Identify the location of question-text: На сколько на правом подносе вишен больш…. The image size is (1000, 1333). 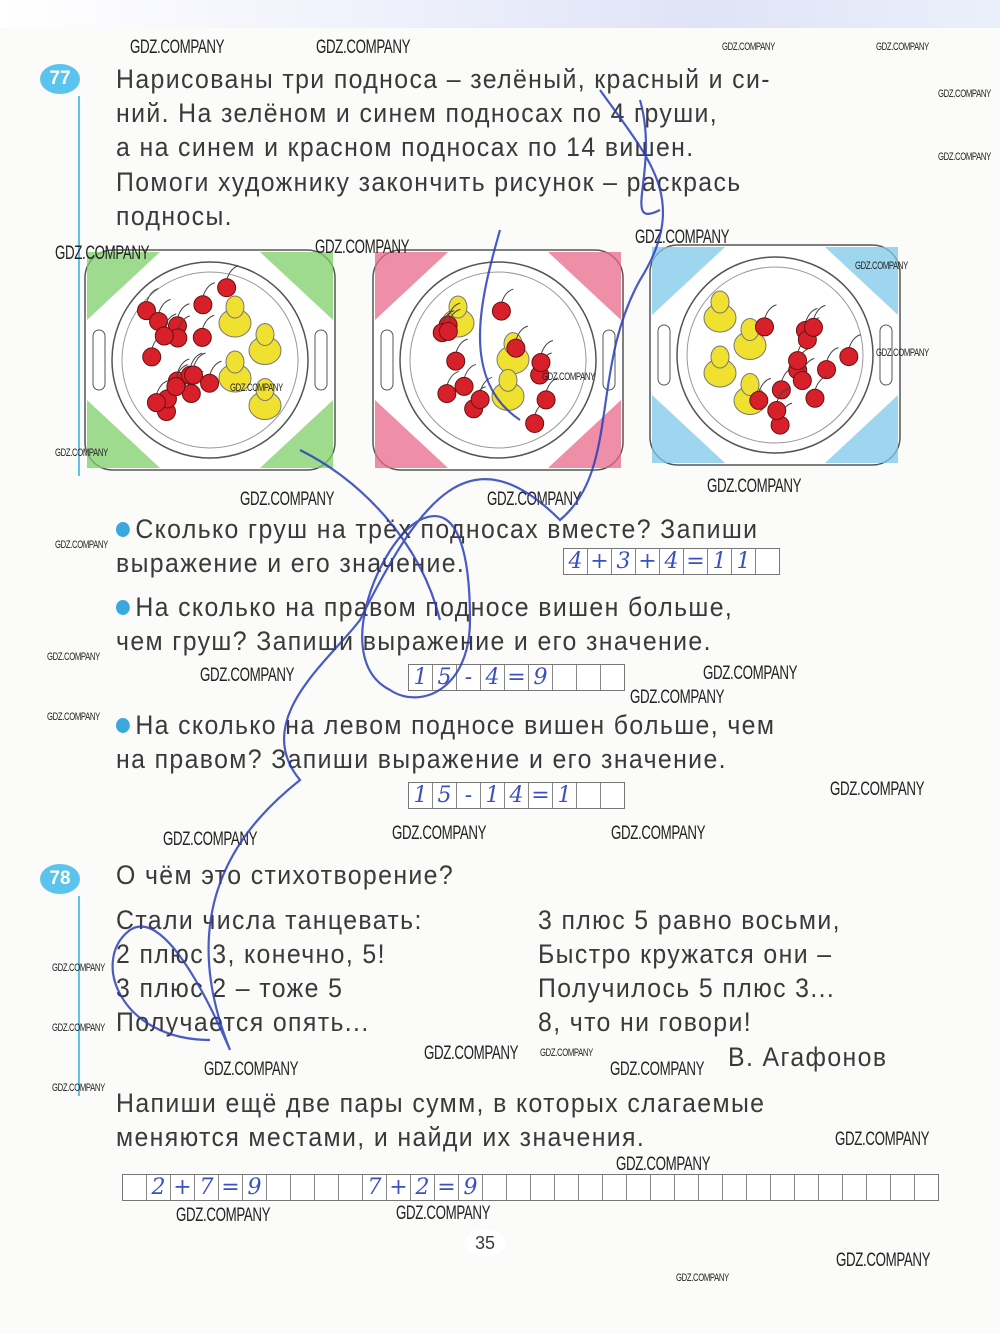
(434, 607).